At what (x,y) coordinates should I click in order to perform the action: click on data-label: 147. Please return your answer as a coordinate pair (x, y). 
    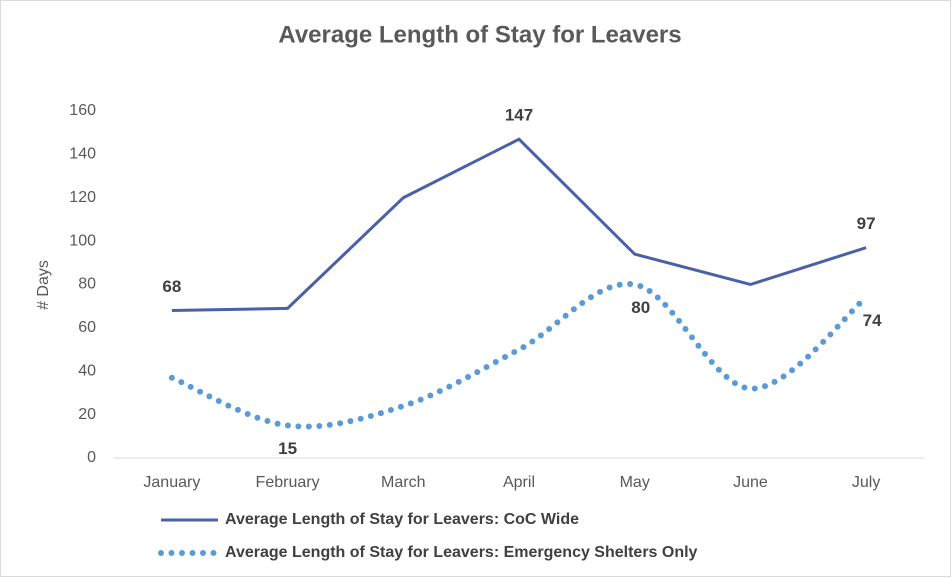
    Looking at the image, I should click on (519, 115).